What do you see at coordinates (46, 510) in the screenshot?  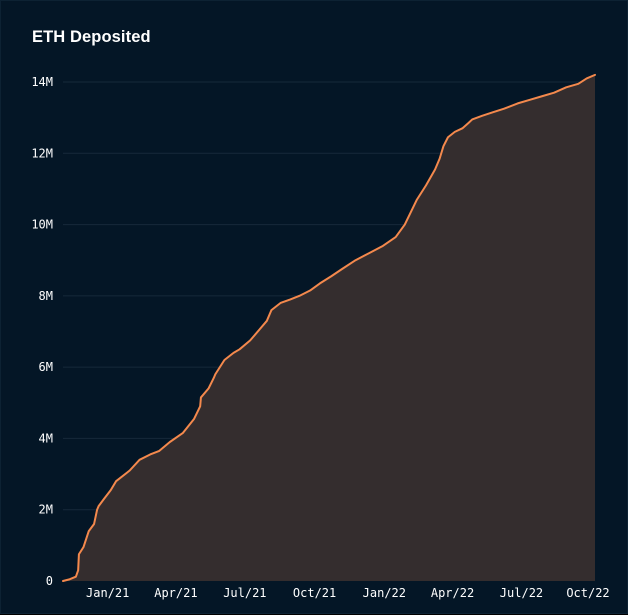 I see `y-tick-label: 2M` at bounding box center [46, 510].